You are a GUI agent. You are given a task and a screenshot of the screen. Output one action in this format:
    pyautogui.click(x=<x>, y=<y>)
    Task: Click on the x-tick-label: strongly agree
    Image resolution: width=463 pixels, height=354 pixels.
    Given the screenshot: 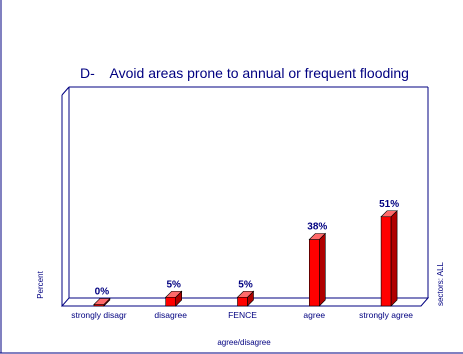 What is the action you would take?
    pyautogui.click(x=386, y=315)
    